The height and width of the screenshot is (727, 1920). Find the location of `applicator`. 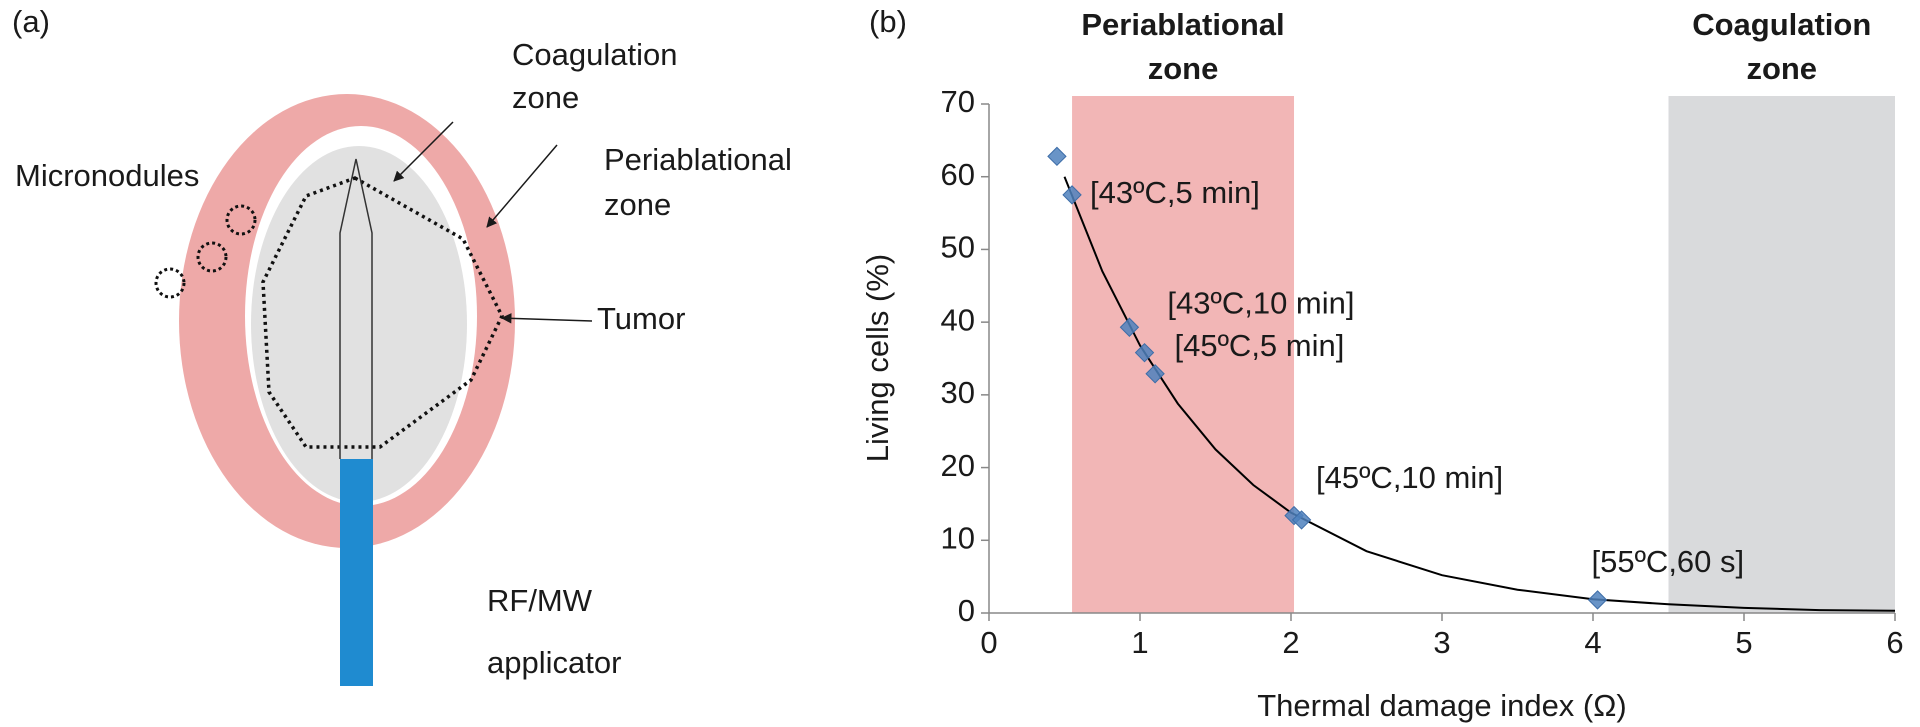

applicator is located at coordinates (356, 572).